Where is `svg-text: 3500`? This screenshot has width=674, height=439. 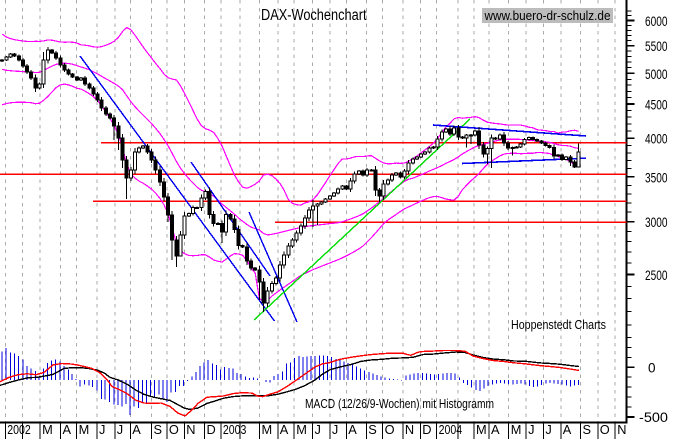
svg-text: 3500 is located at coordinates (656, 177).